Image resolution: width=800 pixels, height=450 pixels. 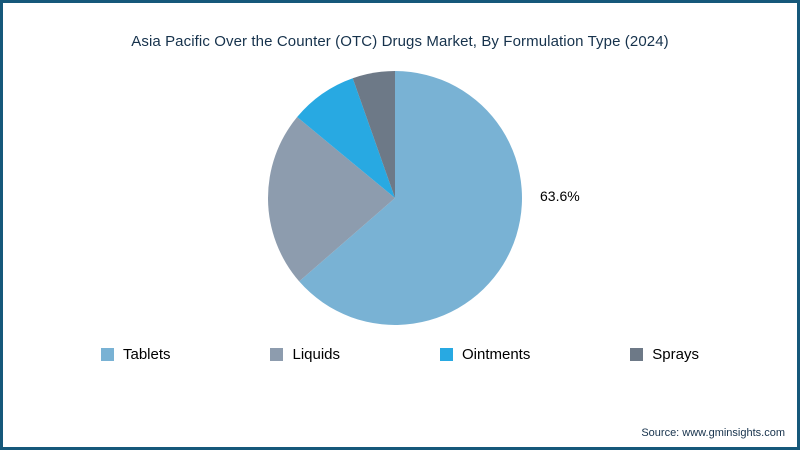 I want to click on legend-swatch-sprays, so click(x=637, y=354).